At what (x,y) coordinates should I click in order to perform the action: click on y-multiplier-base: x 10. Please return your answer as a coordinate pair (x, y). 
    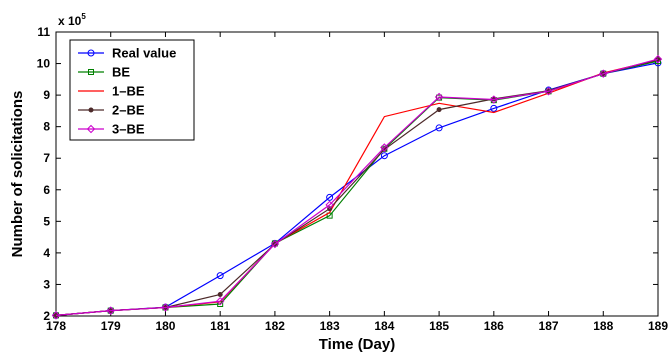
    Looking at the image, I should click on (70, 21).